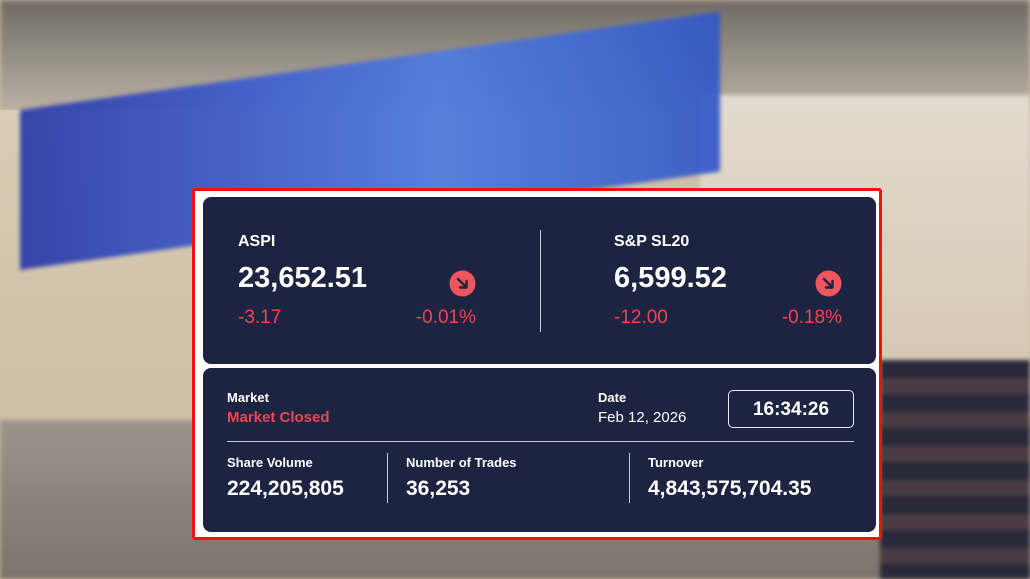 This screenshot has height=579, width=1030. I want to click on clock-box, so click(791, 409).